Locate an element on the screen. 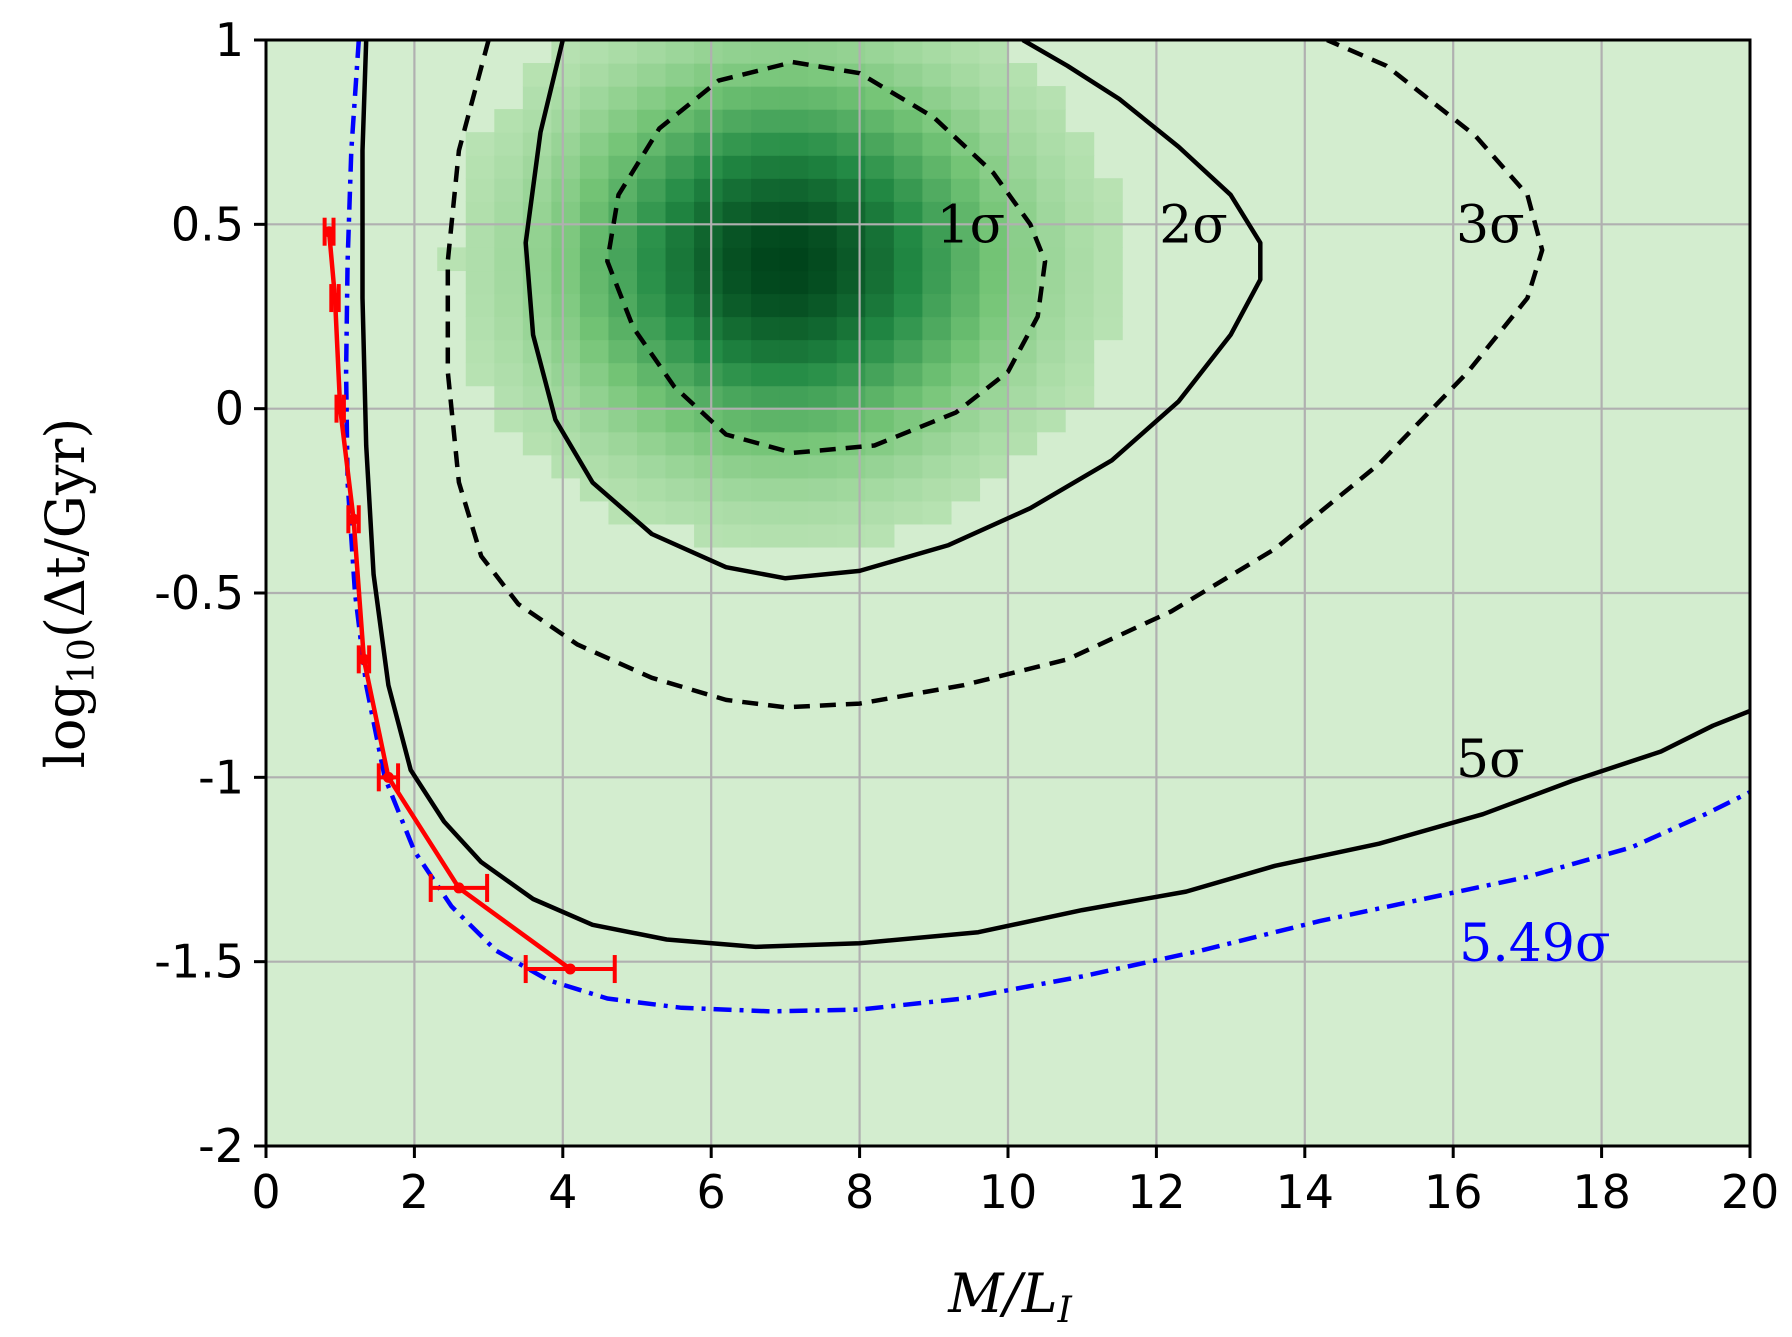 The image size is (1792, 1337). y-tick-label: -0.5 is located at coordinates (199, 593).